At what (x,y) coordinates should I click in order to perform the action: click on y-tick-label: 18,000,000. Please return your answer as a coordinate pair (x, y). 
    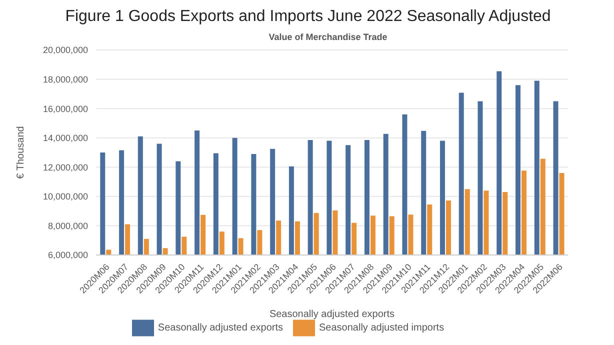
    Looking at the image, I should click on (65, 79).